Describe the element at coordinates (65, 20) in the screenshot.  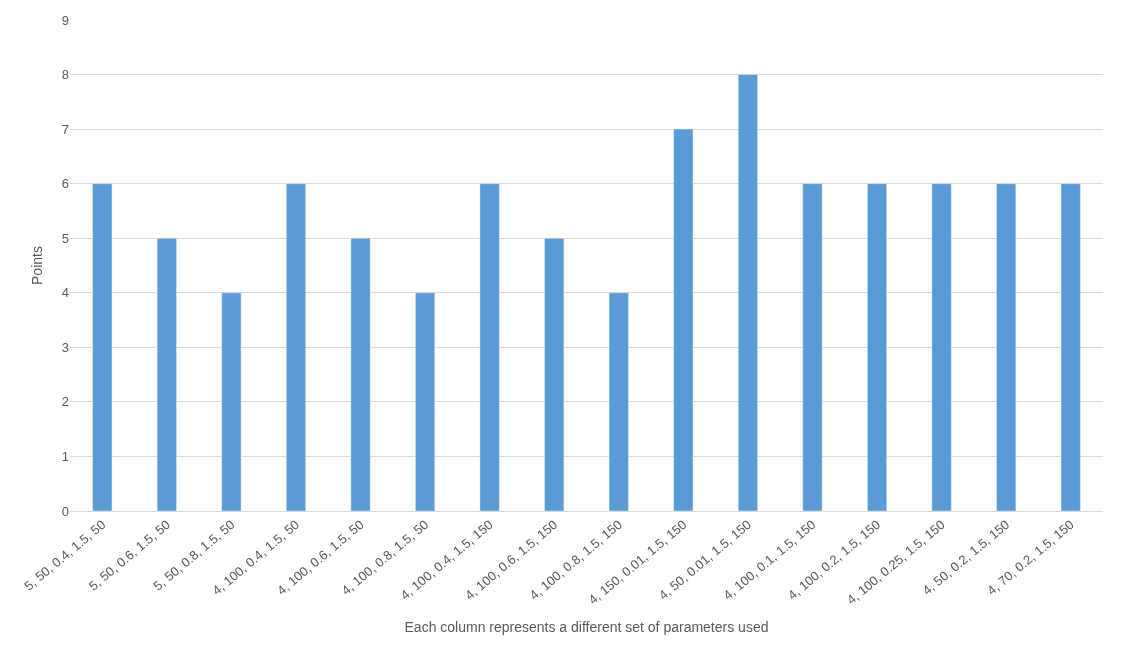
I see `y-tick-label: 9` at that location.